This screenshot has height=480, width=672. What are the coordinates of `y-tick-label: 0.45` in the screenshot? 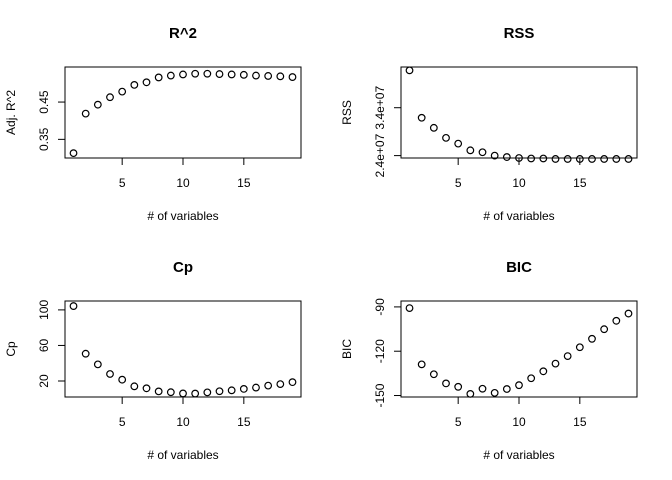 It's located at (44, 102).